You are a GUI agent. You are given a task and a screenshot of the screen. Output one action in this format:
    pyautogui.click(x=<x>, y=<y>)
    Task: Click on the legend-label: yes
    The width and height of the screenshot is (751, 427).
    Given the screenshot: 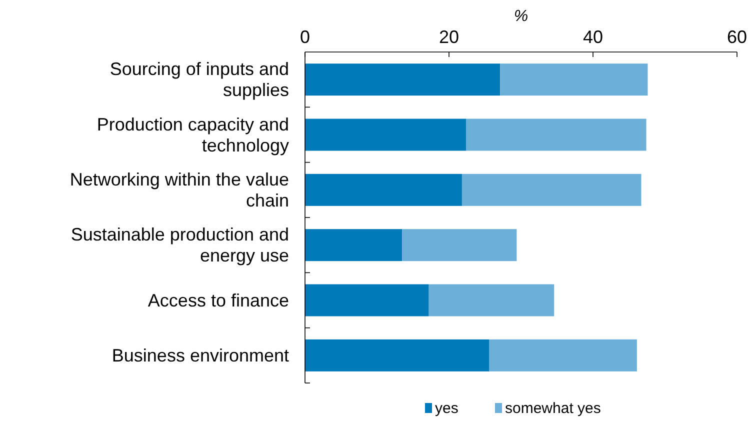 What is the action you would take?
    pyautogui.click(x=446, y=408)
    